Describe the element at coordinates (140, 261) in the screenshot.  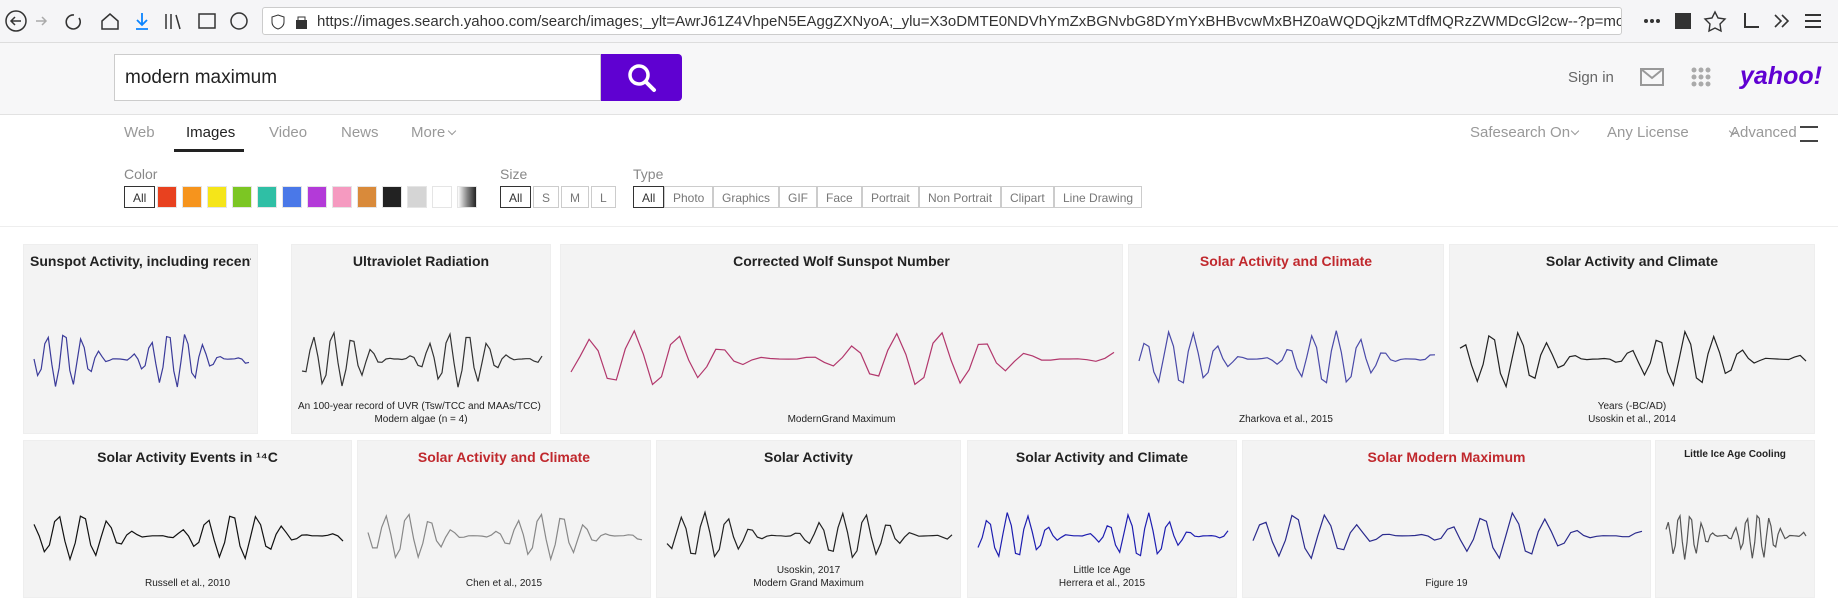
I see `thumbnail-title: Sunspot Activity, including recent data` at that location.